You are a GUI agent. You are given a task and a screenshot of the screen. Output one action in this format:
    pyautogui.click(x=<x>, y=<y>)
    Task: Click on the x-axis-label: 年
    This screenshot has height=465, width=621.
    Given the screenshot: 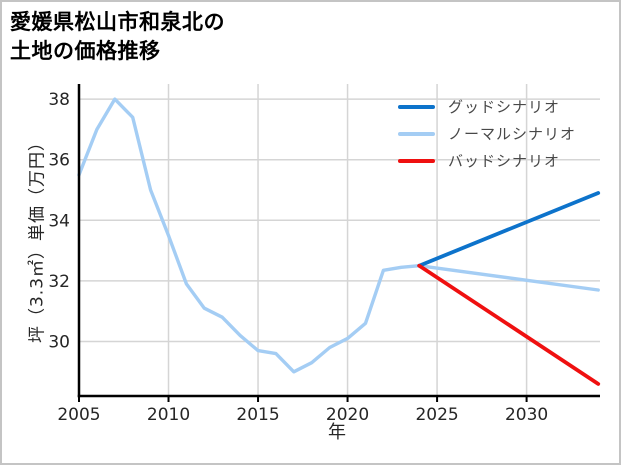 What is the action you would take?
    pyautogui.click(x=337, y=432)
    